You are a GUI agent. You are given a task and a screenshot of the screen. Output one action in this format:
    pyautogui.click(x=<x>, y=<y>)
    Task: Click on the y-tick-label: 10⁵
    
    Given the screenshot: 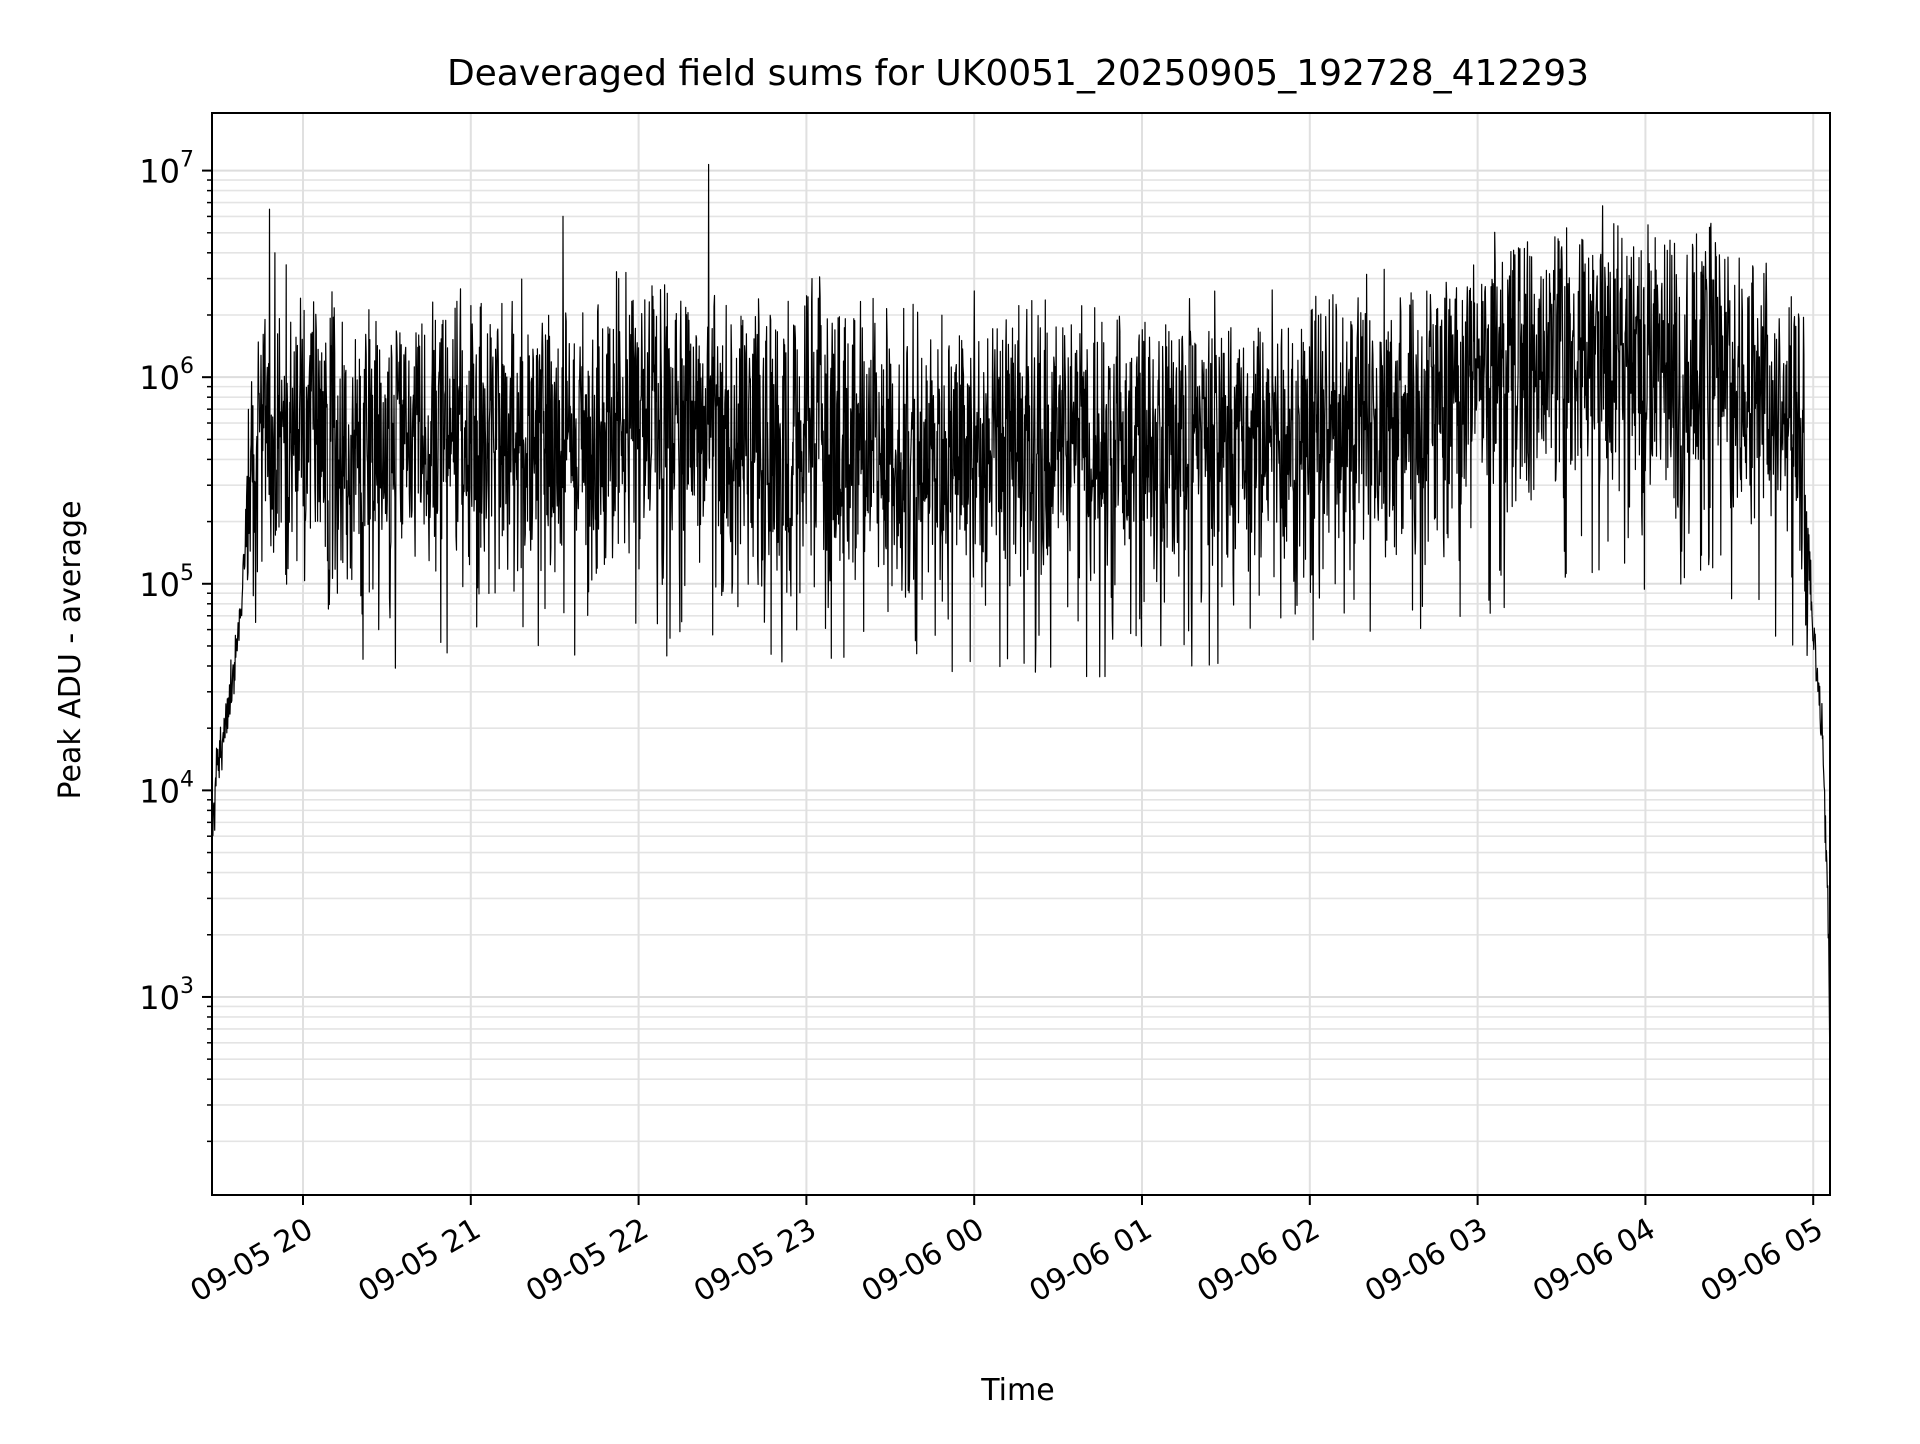 What is the action you would take?
    pyautogui.click(x=166, y=582)
    